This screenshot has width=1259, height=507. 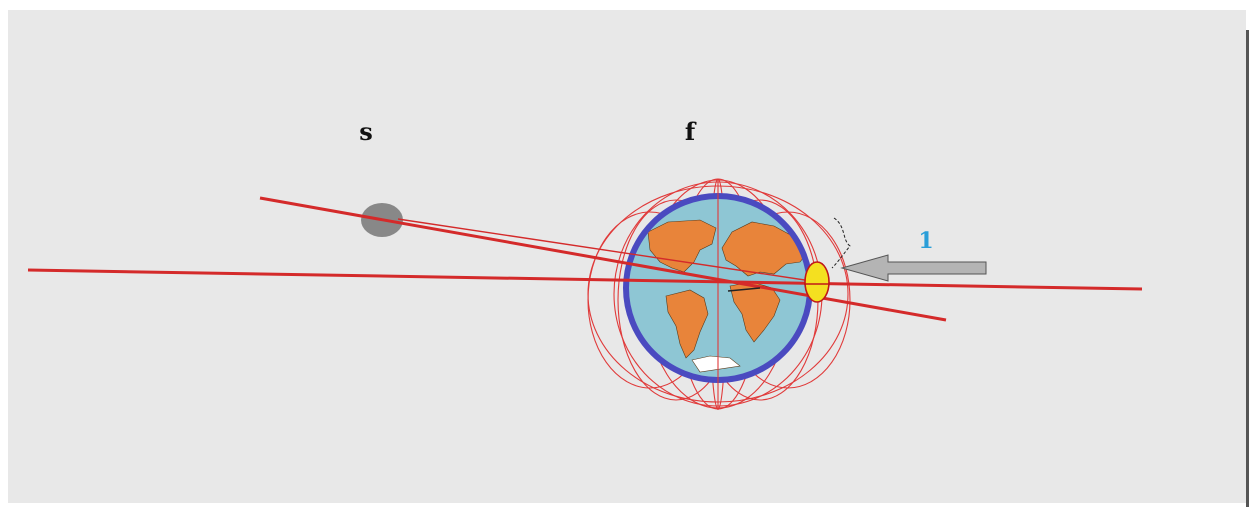 What do you see at coordinates (755, 312) in the screenshot?
I see `land-africa` at bounding box center [755, 312].